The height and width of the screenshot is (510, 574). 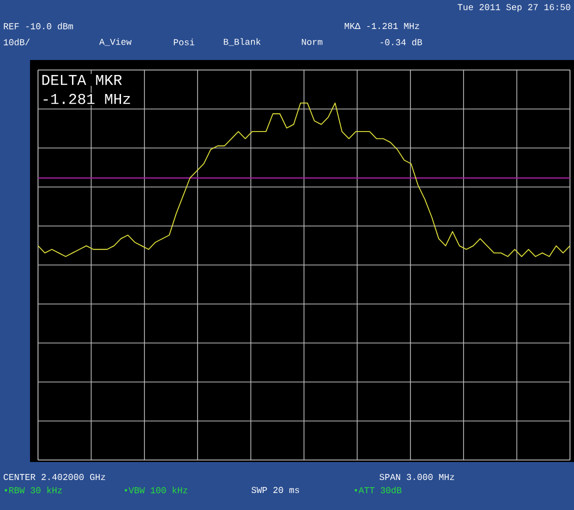 What do you see at coordinates (38, 26) in the screenshot?
I see `text: REF -10.0 dBm` at bounding box center [38, 26].